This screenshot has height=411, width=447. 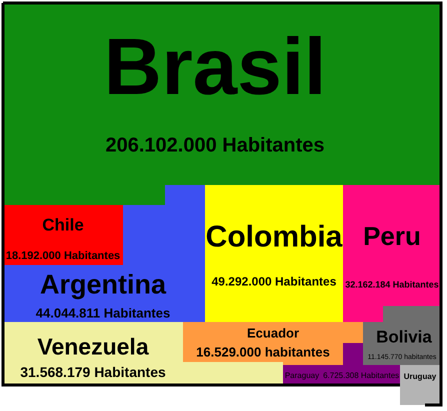 I want to click on data-label: 49.292.000 Habitantes, so click(x=274, y=281).